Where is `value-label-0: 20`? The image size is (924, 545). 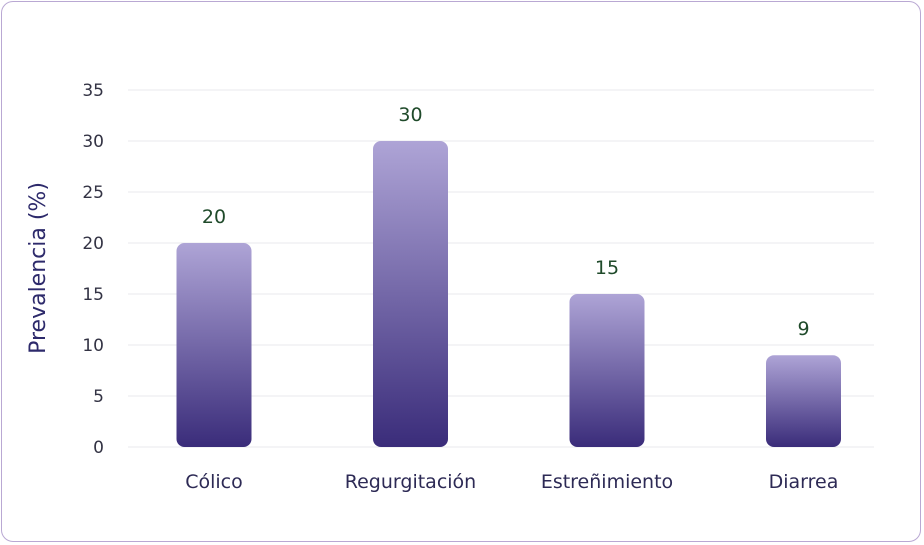
value-label-0: 20 is located at coordinates (214, 217).